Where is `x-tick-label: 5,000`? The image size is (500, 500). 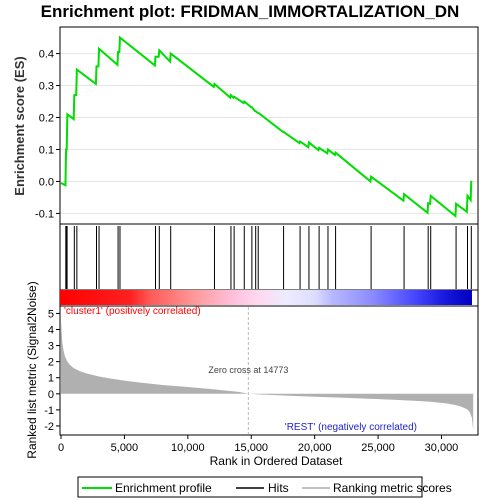 x-tick-label: 5,000 is located at coordinates (125, 448).